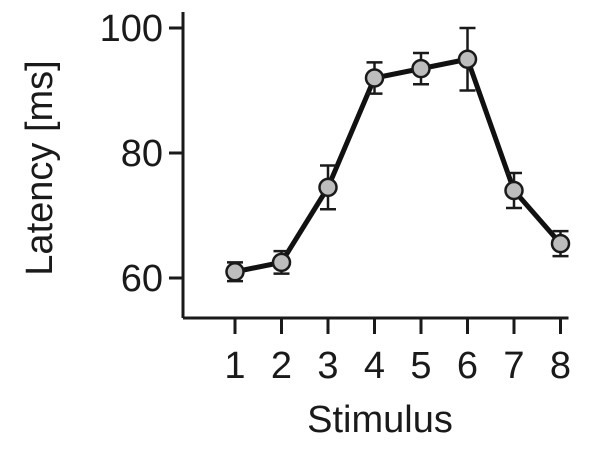 The image size is (595, 450). Describe the element at coordinates (380, 420) in the screenshot. I see `x-axis-title: Stimulus` at that location.